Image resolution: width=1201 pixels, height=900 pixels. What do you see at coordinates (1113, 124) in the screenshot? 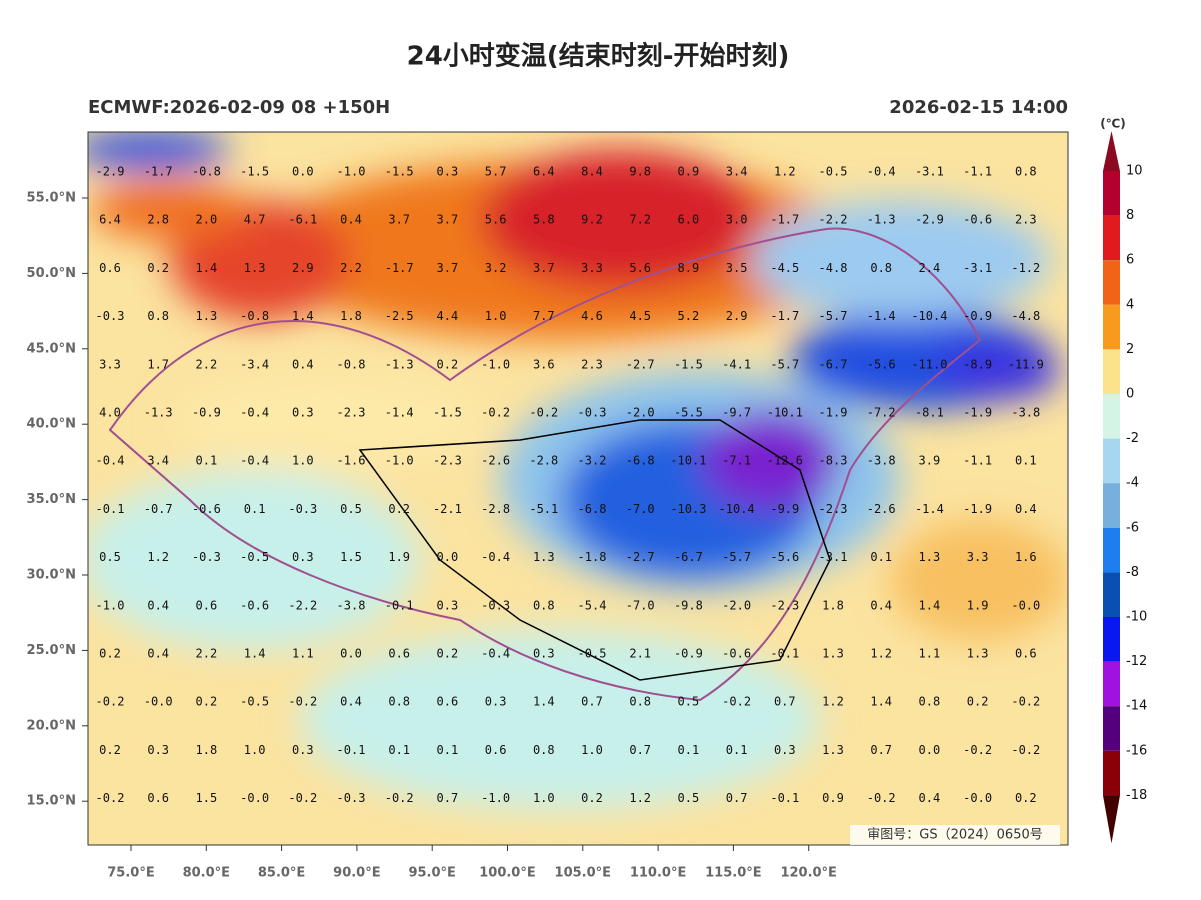
I see `colorbar-unit: (℃)` at bounding box center [1113, 124].